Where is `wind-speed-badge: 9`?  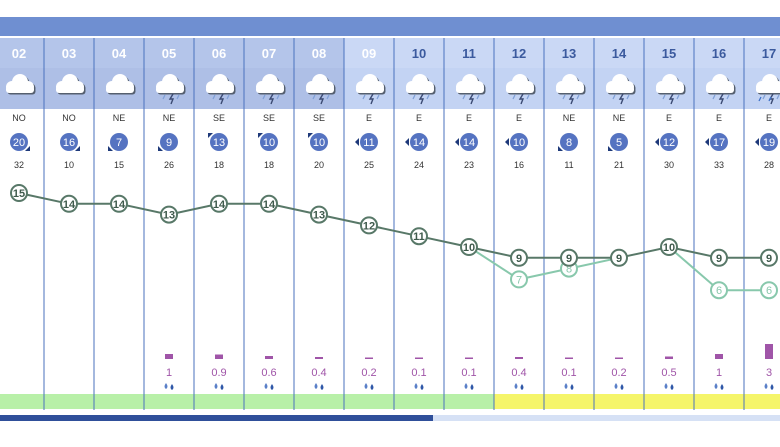 wind-speed-badge: 9 is located at coordinates (168, 142).